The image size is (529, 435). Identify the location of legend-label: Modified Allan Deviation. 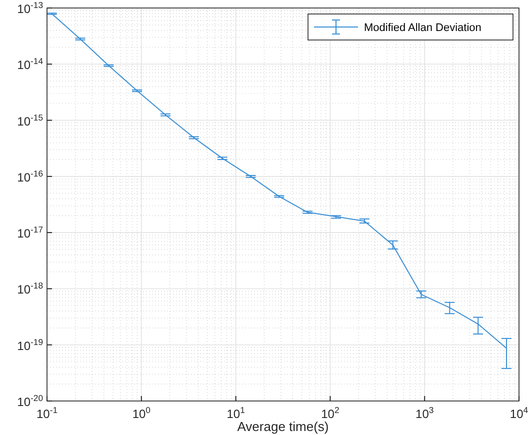
(423, 28).